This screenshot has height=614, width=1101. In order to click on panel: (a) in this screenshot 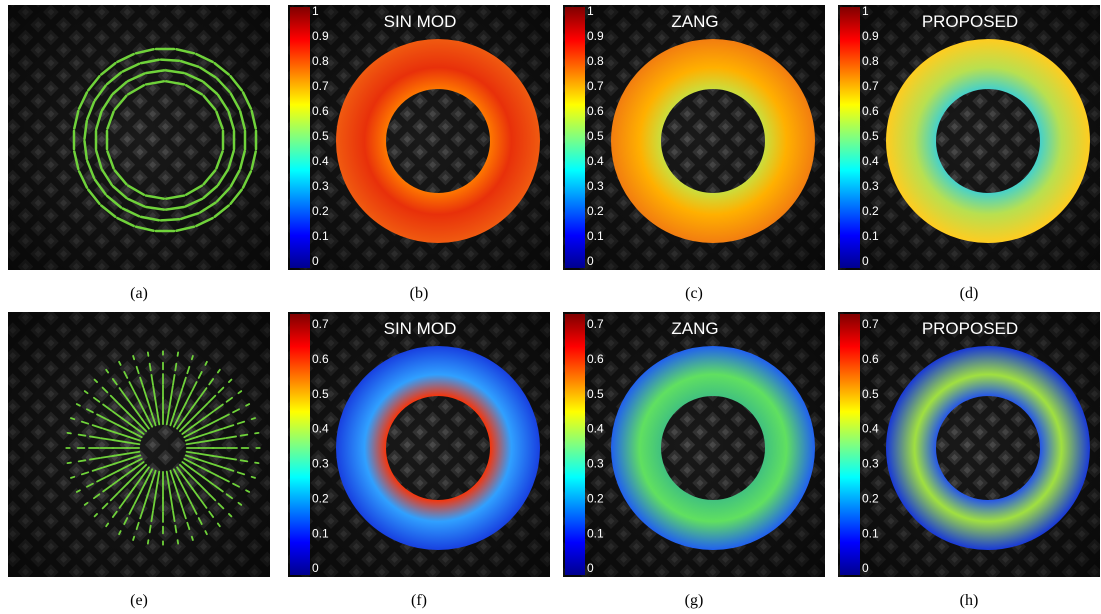, I will do `click(139, 153)`.